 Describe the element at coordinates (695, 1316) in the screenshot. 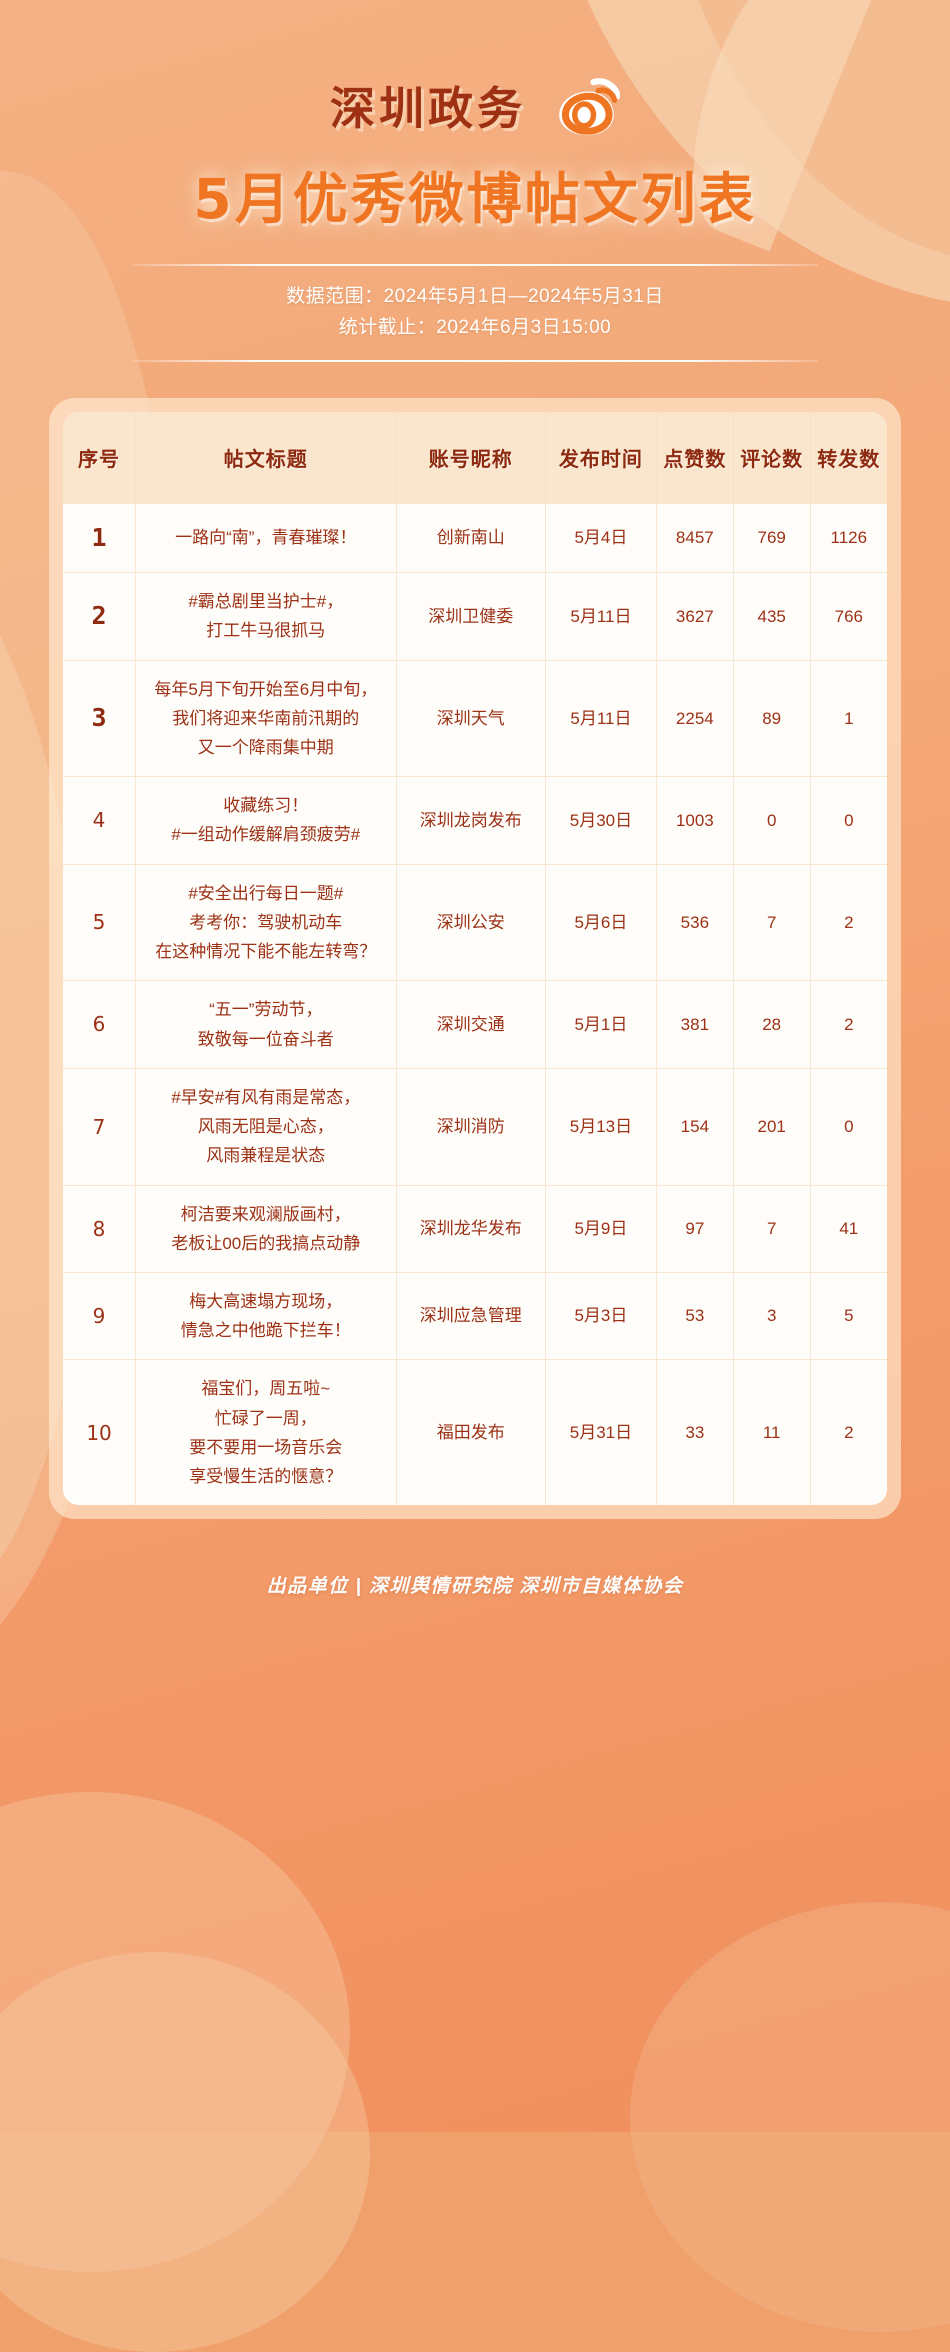

I see `cell-likes: 53` at that location.